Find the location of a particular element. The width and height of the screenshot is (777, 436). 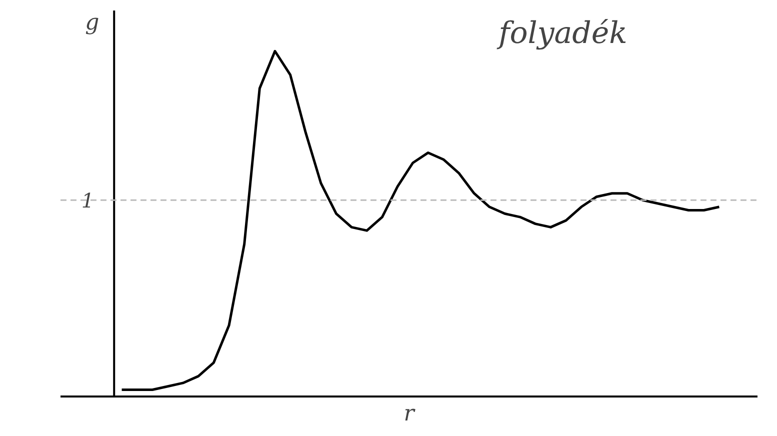

x-axis-title: r is located at coordinates (410, 414).